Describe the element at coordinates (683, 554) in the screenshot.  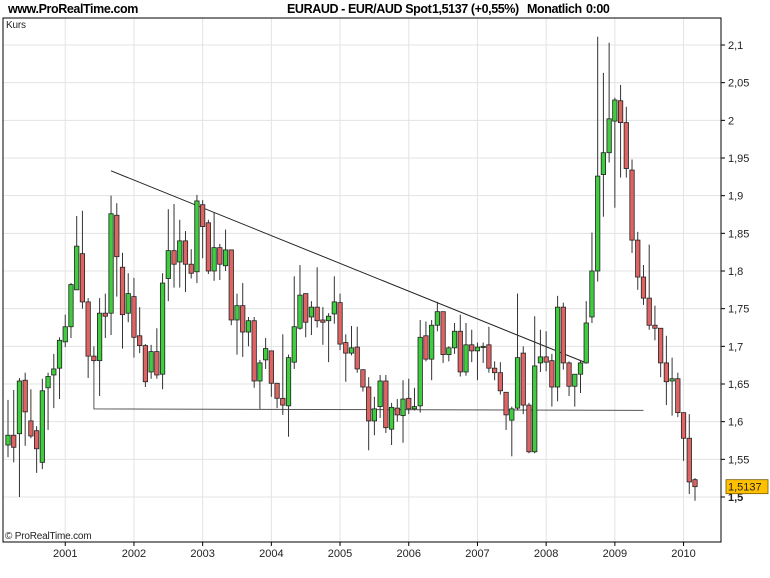
I see `x-tick-label: 2010` at that location.